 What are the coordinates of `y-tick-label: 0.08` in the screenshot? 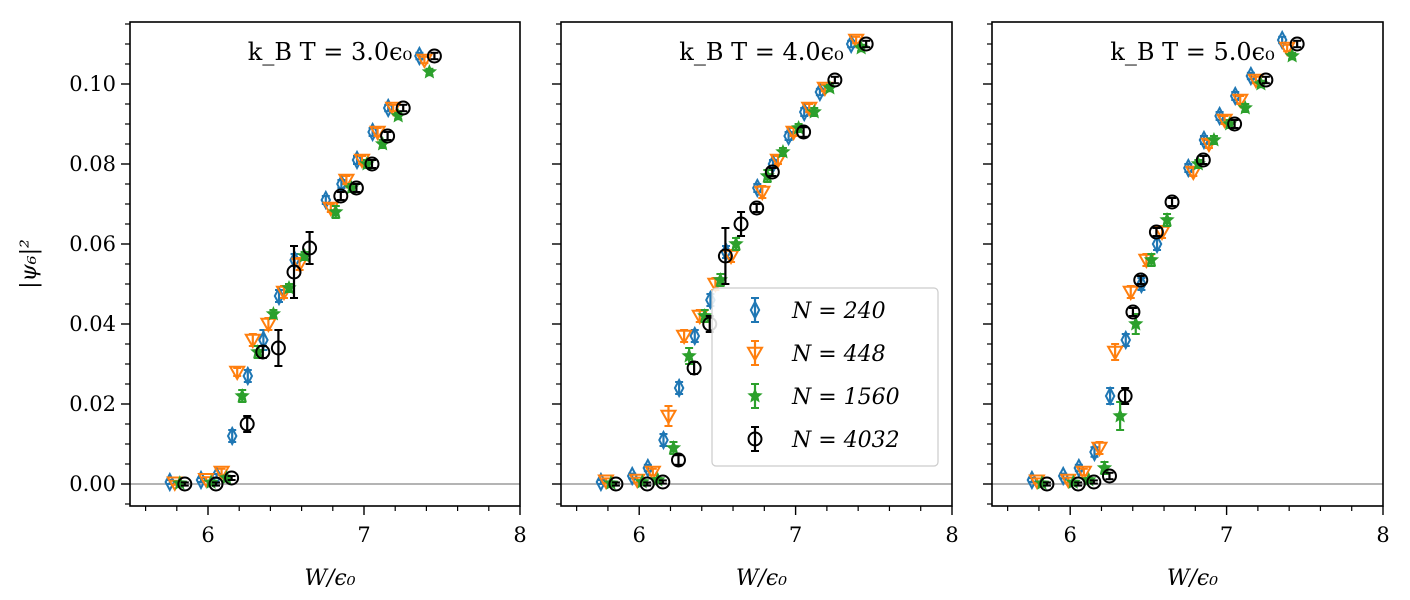 It's located at (92, 164).